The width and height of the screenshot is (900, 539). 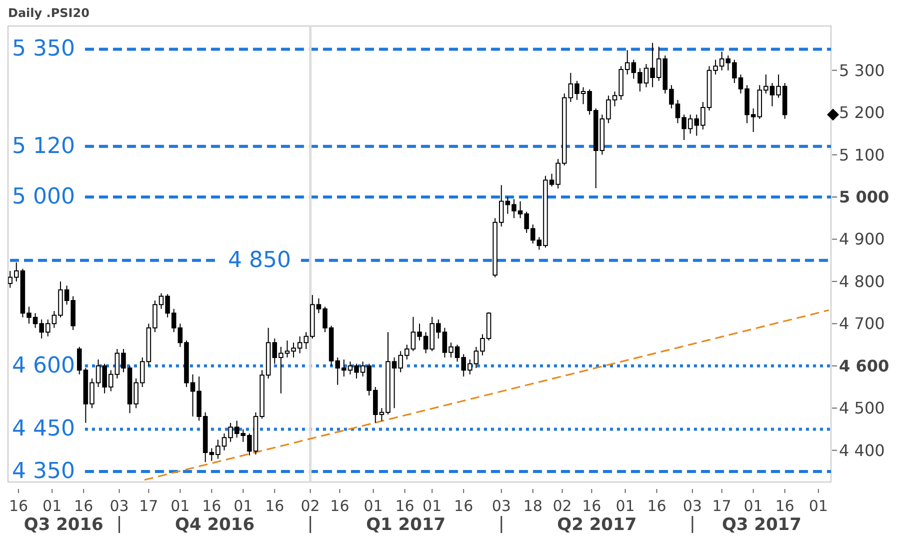 I want to click on ref-line-label: 5 000, so click(x=43, y=197).